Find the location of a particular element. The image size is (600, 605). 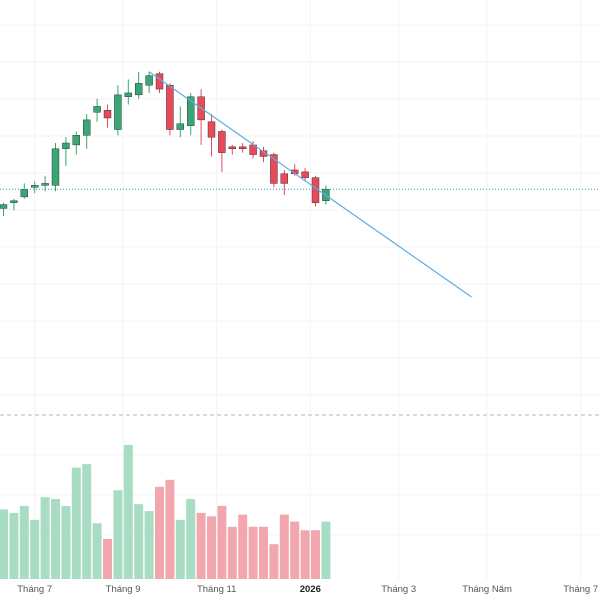

x-tick-label: Tháng 11 is located at coordinates (216, 589).